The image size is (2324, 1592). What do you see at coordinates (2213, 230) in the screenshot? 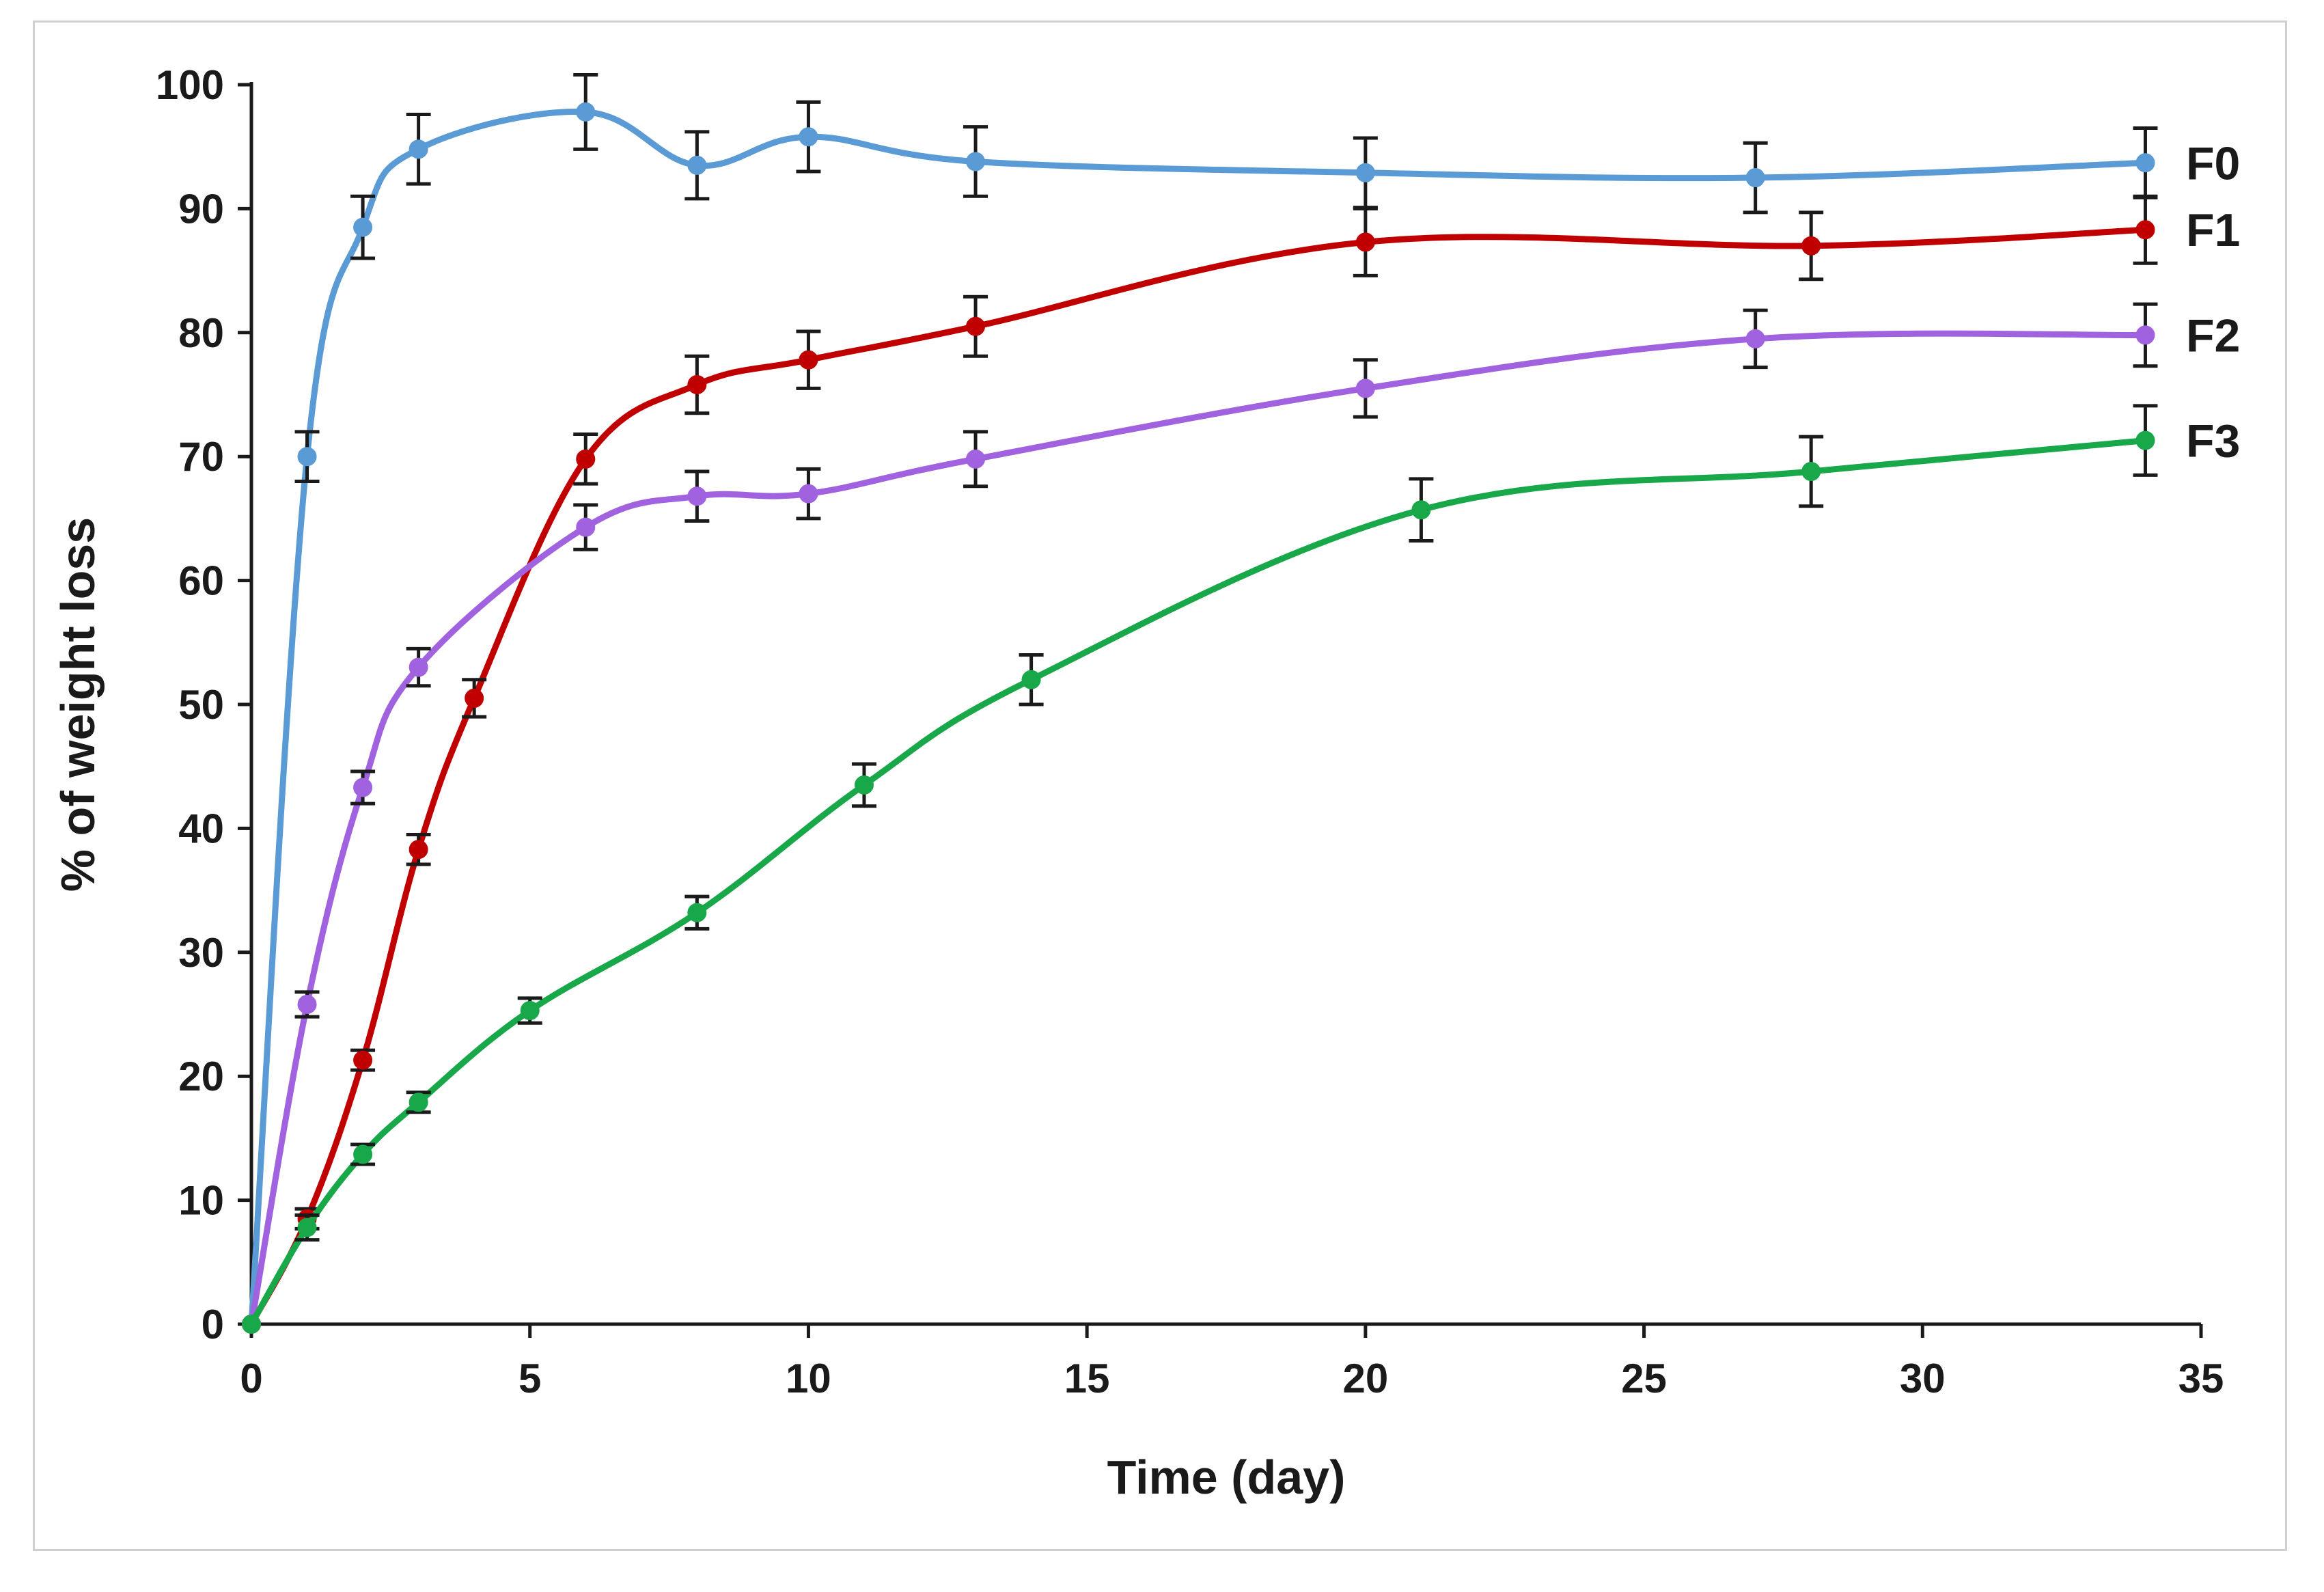
I see `series-label-f1: F1` at bounding box center [2213, 230].